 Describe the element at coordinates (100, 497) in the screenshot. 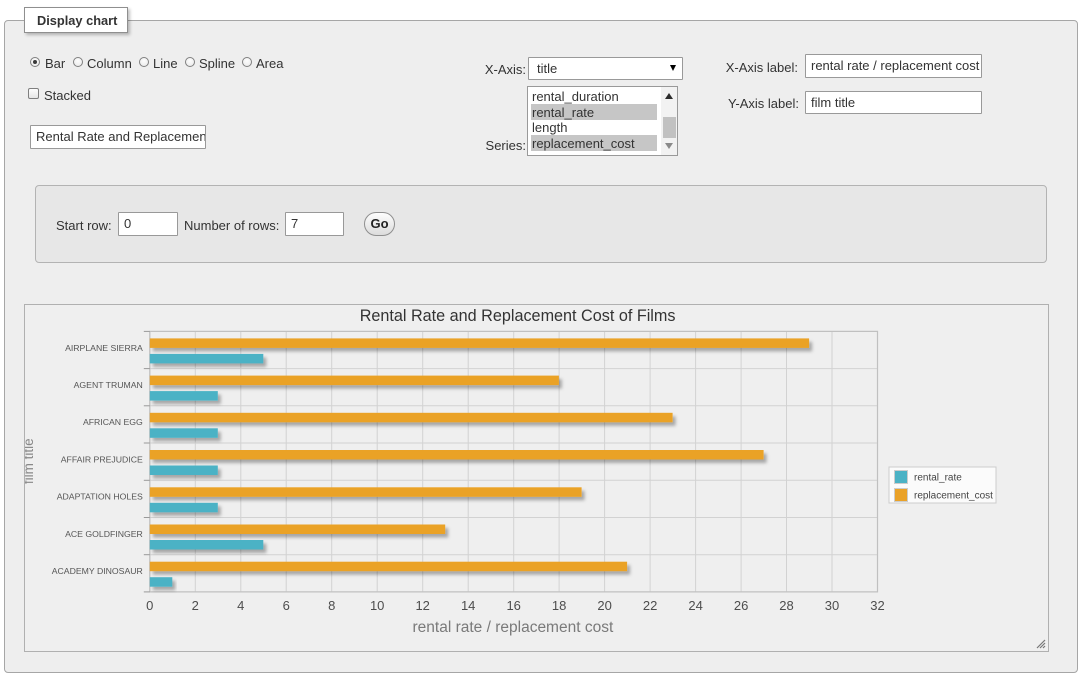

I see `svg-text: ADAPTATION HOLES` at that location.